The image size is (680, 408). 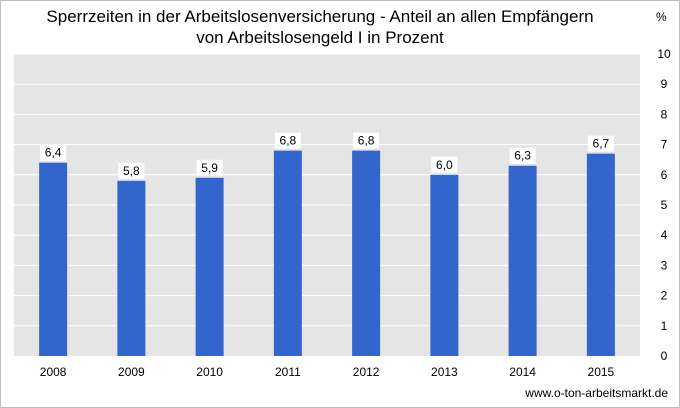 I want to click on bar-2010, so click(x=209, y=266).